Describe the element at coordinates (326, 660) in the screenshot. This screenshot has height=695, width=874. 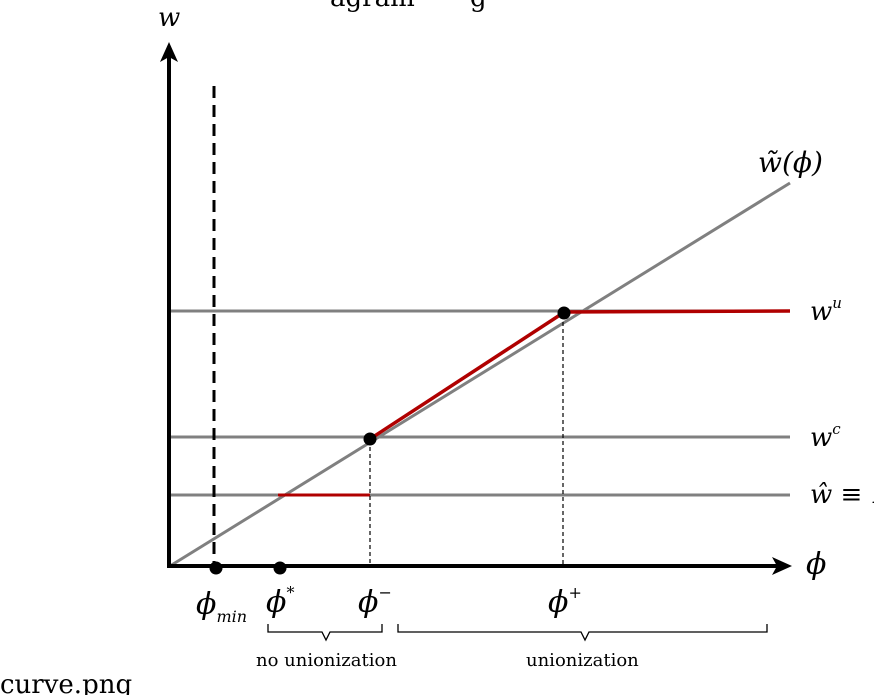
I see `no-union-label: no unionization` at that location.